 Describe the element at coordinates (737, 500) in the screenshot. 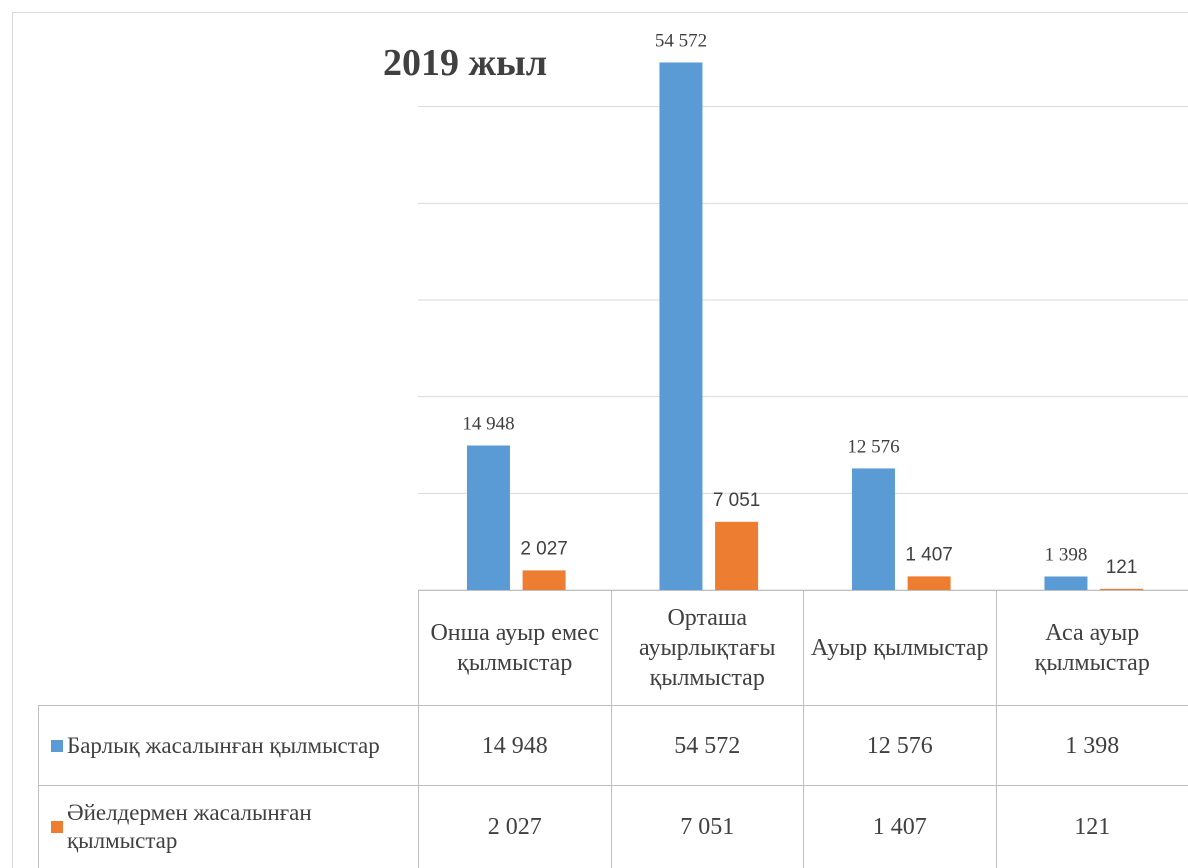

I see `data-label: 7 051` at that location.